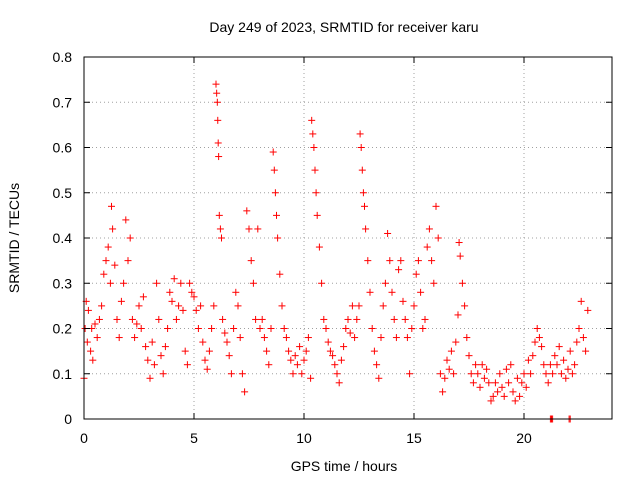 Image resolution: width=640 pixels, height=480 pixels. What do you see at coordinates (14, 238) in the screenshot?
I see `y-axis-label: SRMTID / TECUs` at bounding box center [14, 238].